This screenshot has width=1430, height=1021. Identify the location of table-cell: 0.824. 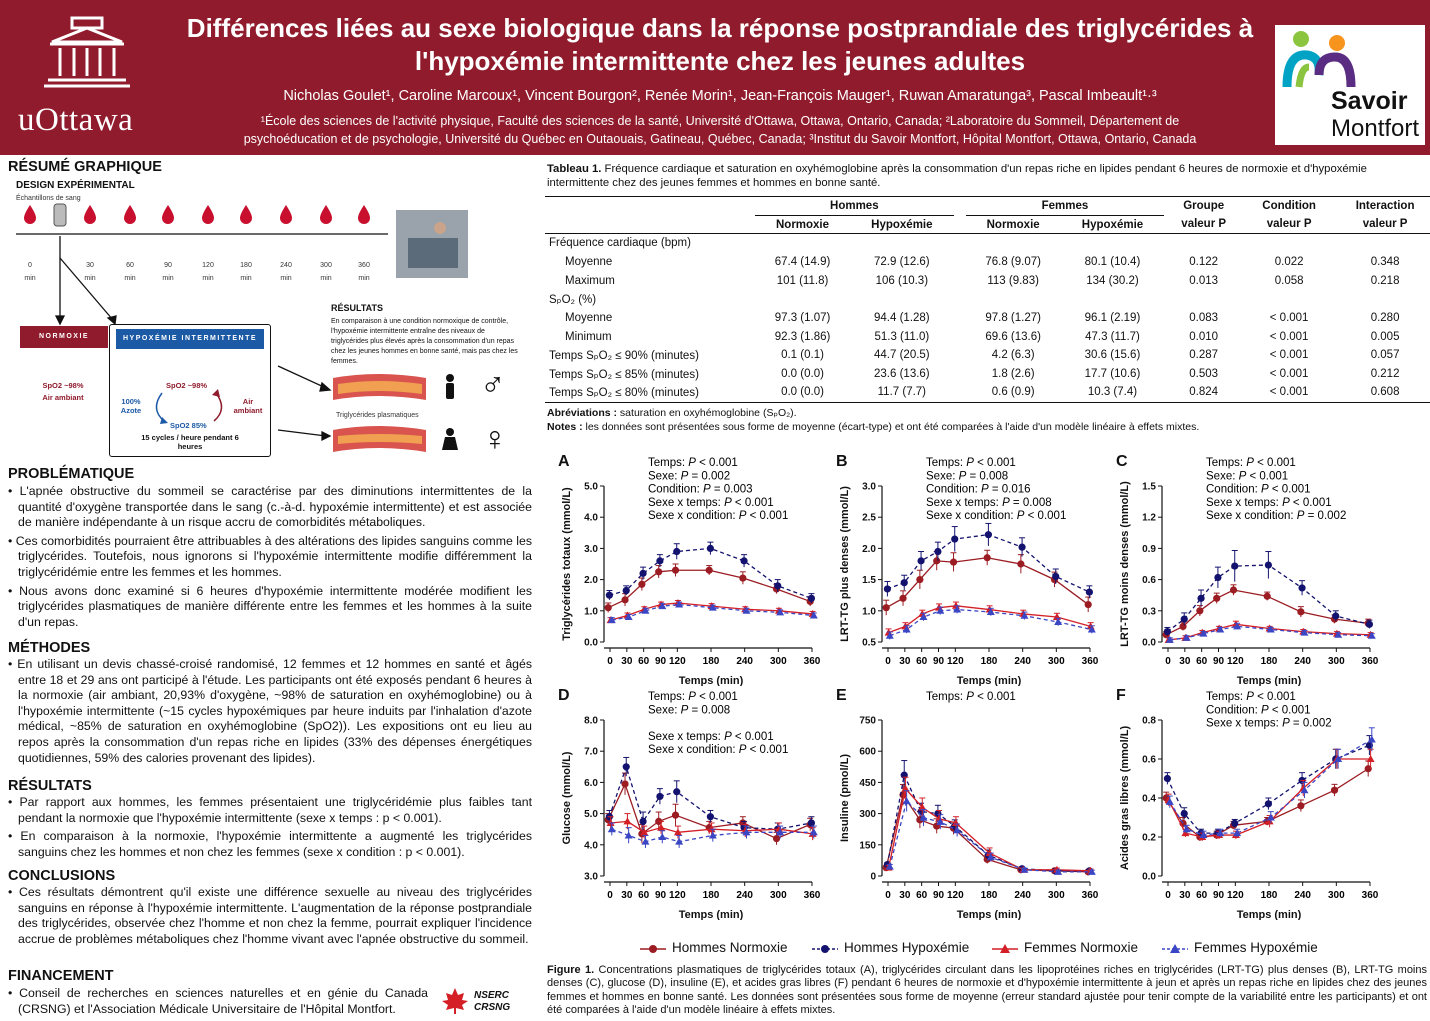
(1204, 392).